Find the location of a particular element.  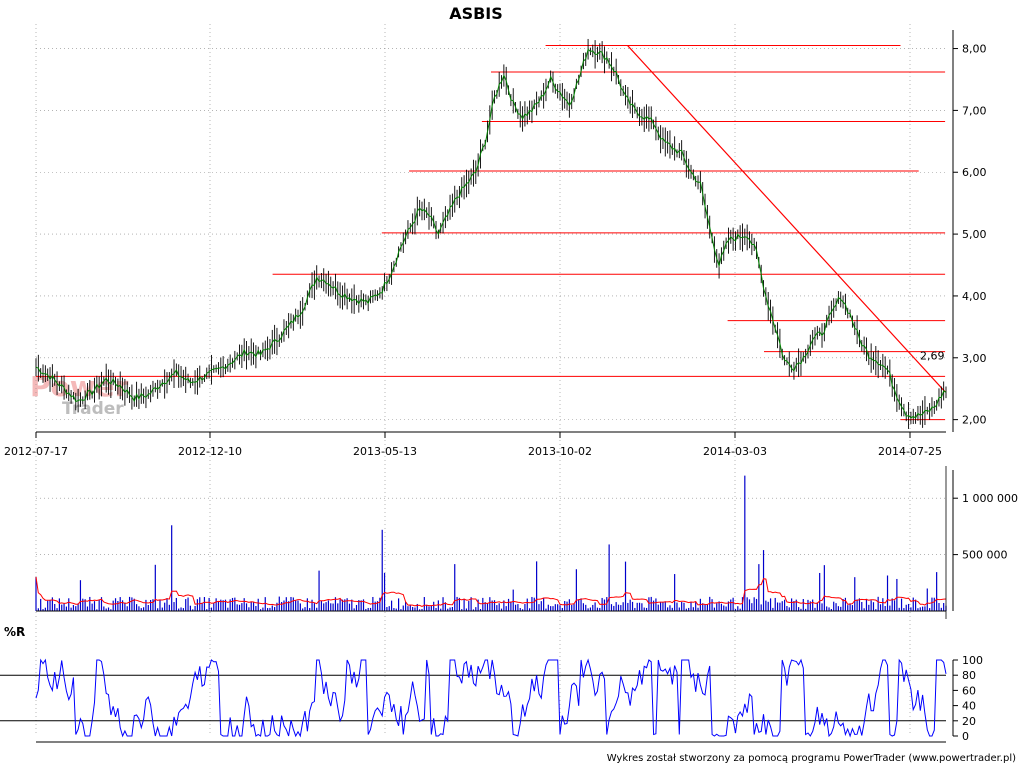

r-line is located at coordinates (491, 698).